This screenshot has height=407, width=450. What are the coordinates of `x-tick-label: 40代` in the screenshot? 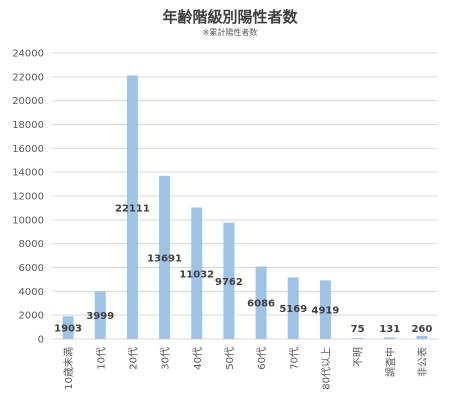 It's located at (198, 358).